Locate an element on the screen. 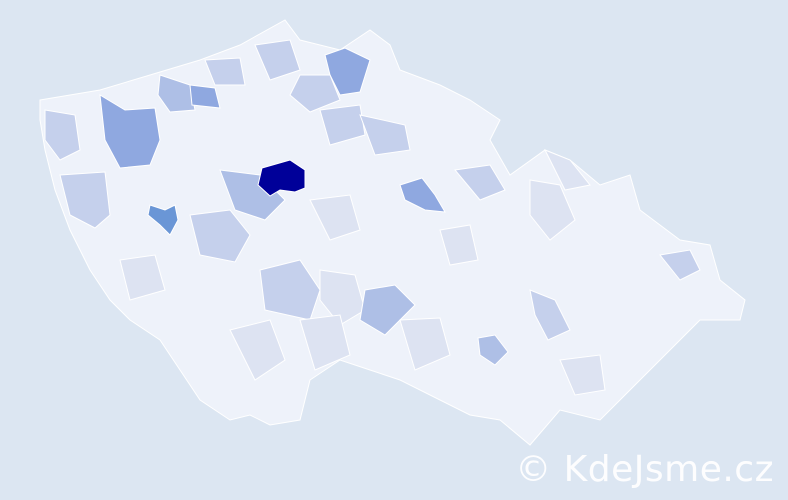 The image size is (788, 500). region-level5 is located at coordinates (163, 220).